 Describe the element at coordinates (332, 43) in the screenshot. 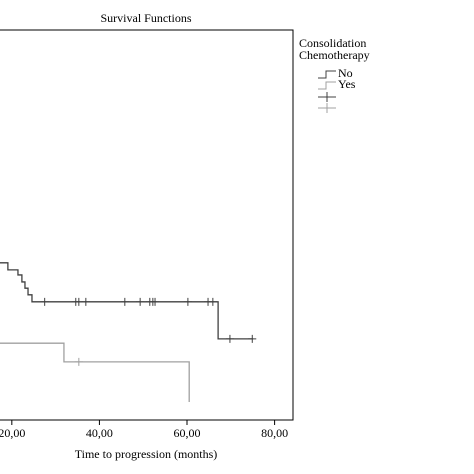

I see `legend-title: Consolidation` at that location.